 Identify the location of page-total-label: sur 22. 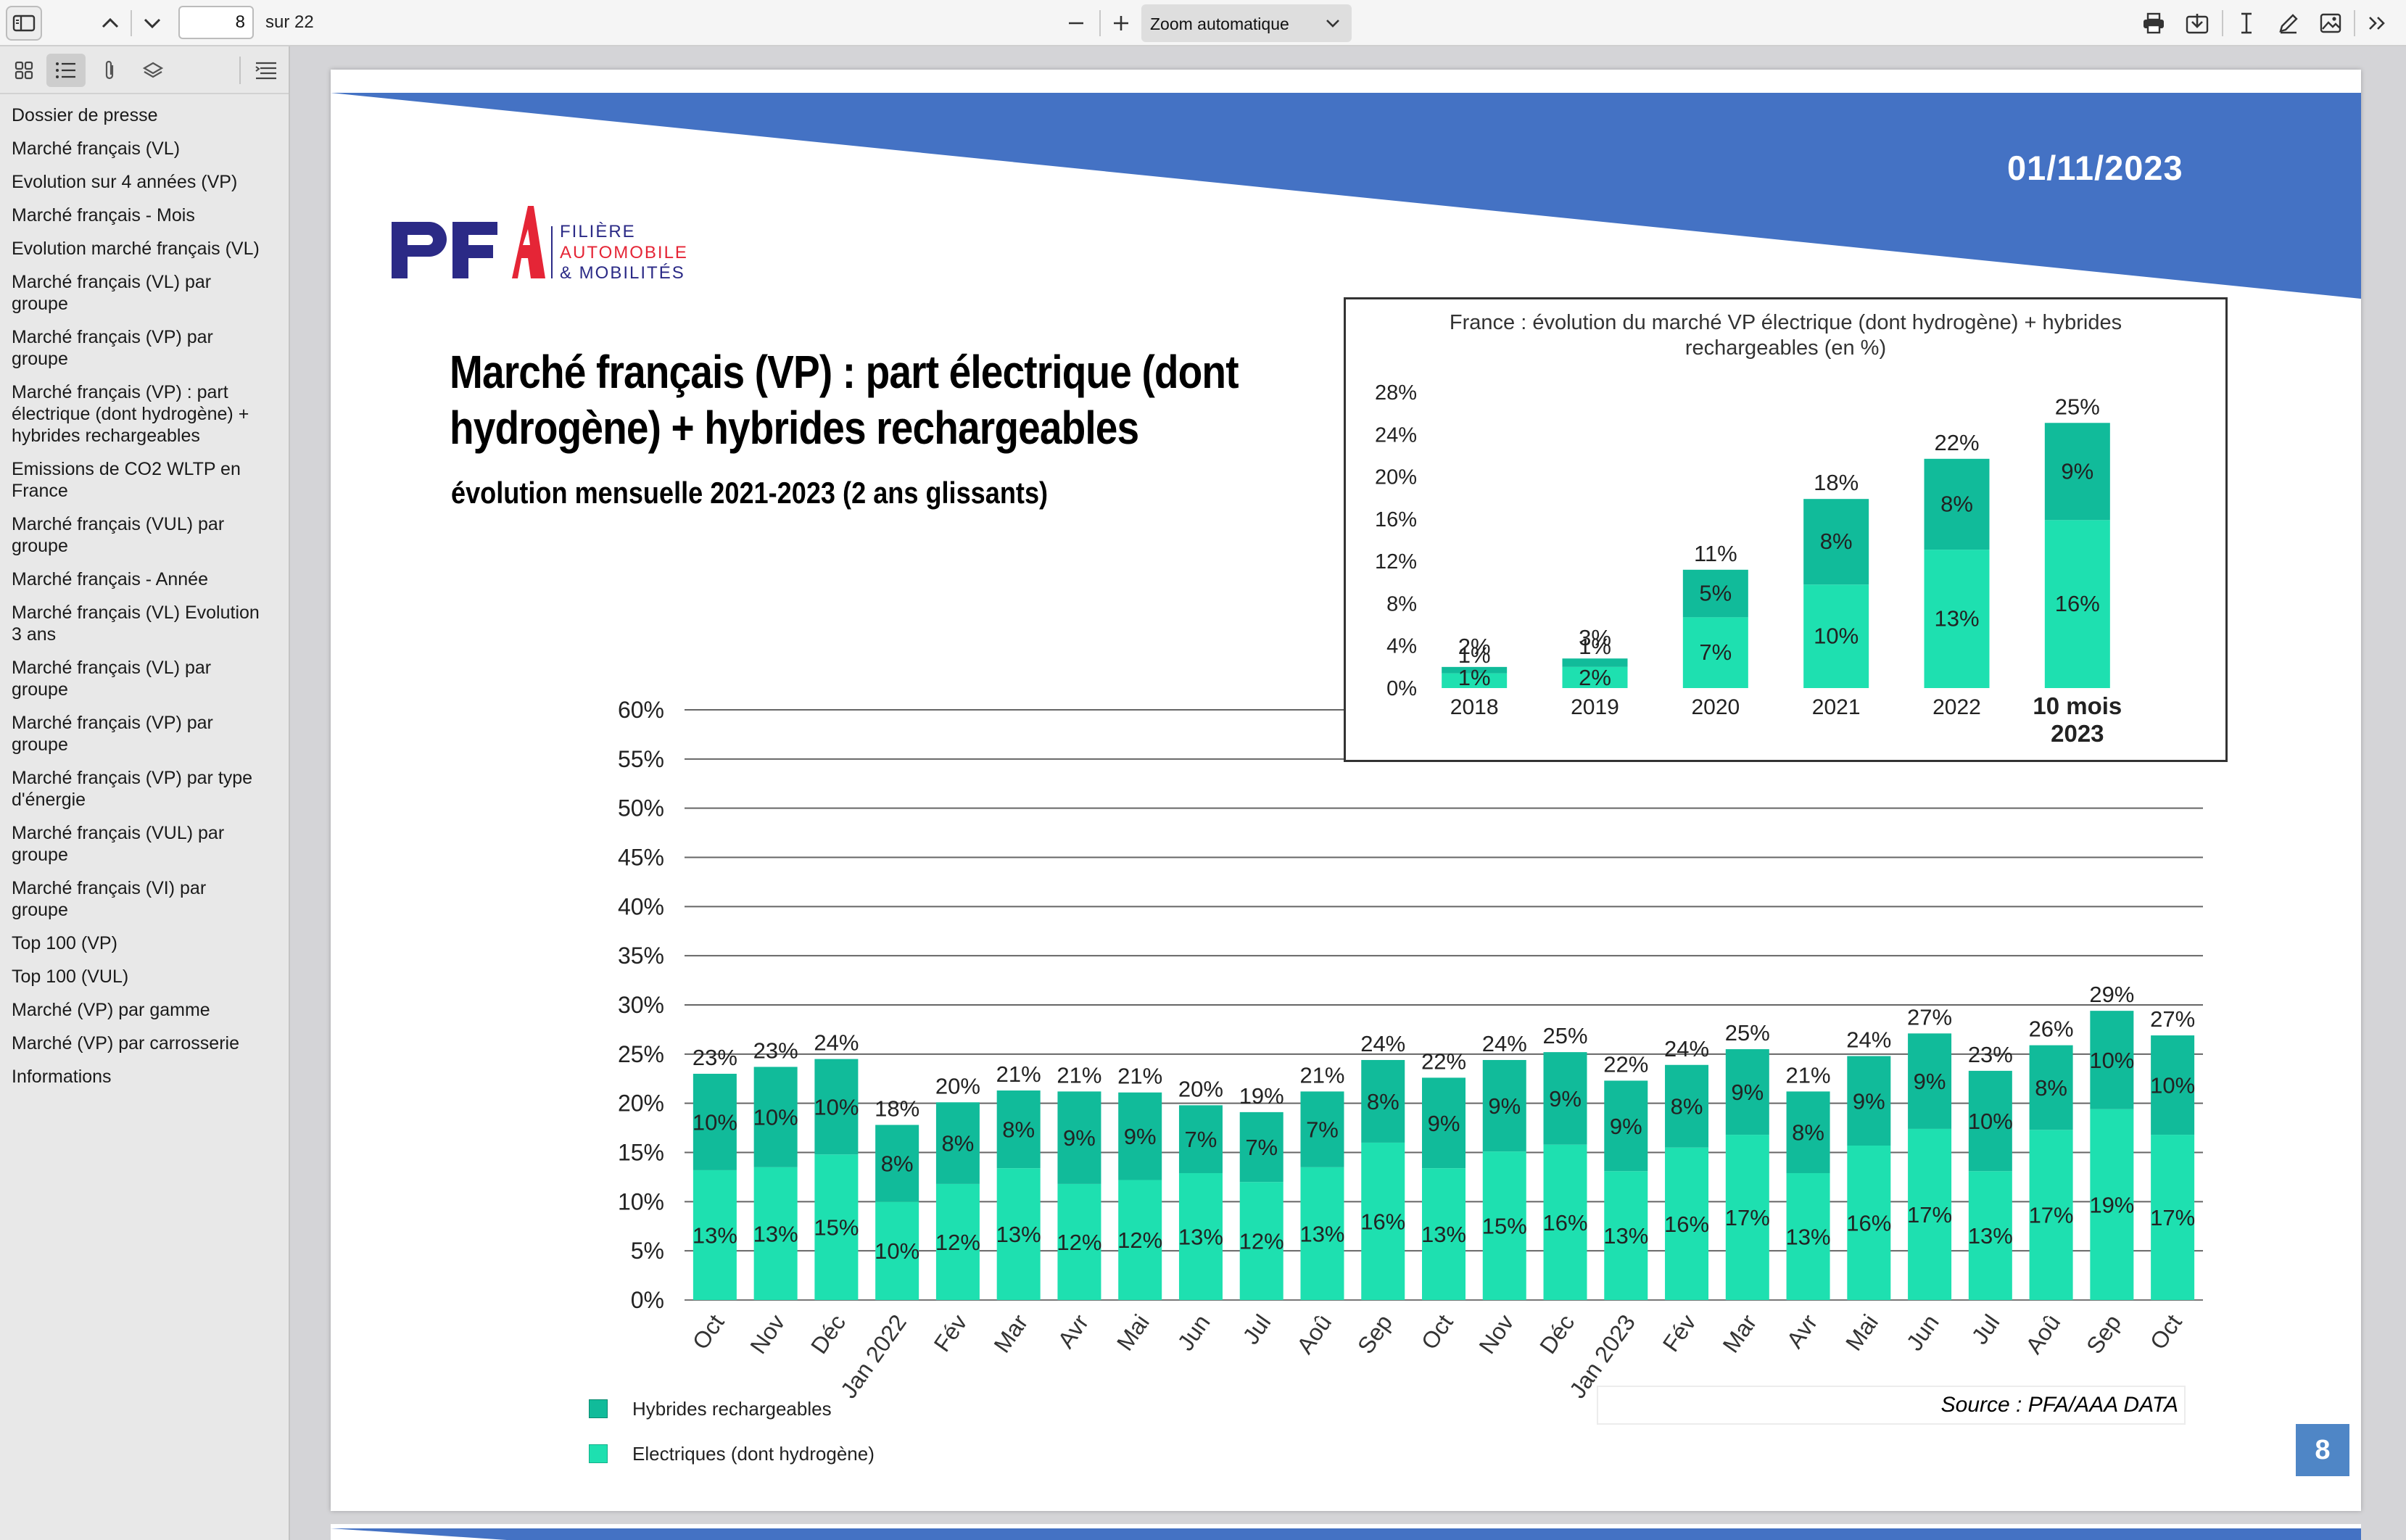
(289, 22).